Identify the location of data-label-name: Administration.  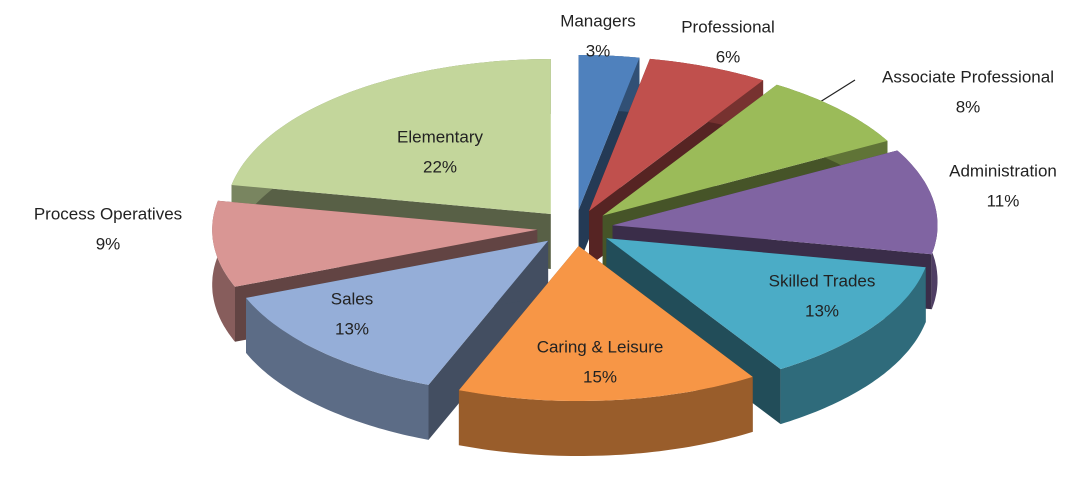
(1003, 170).